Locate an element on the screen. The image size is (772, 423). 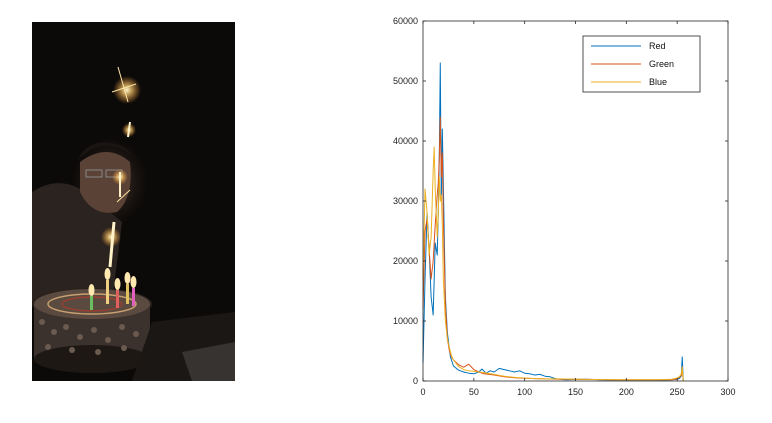
legend-label-green: Green is located at coordinates (661, 64).